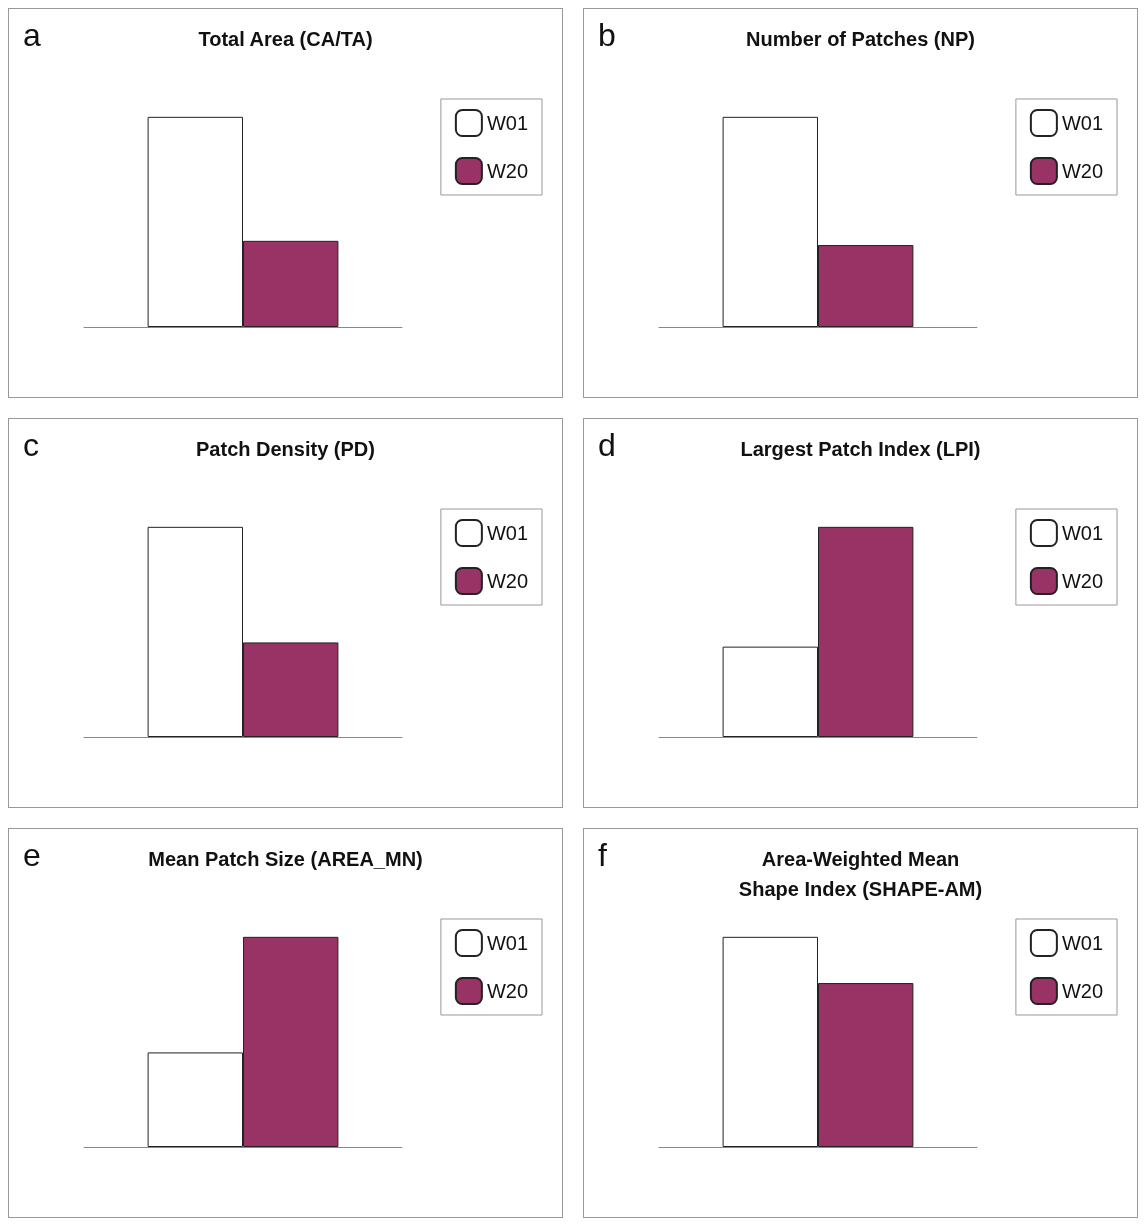 Image resolution: width=1147 pixels, height=1232 pixels. Describe the element at coordinates (285, 39) in the screenshot. I see `chart-title: Total Area (CA/TA)` at that location.